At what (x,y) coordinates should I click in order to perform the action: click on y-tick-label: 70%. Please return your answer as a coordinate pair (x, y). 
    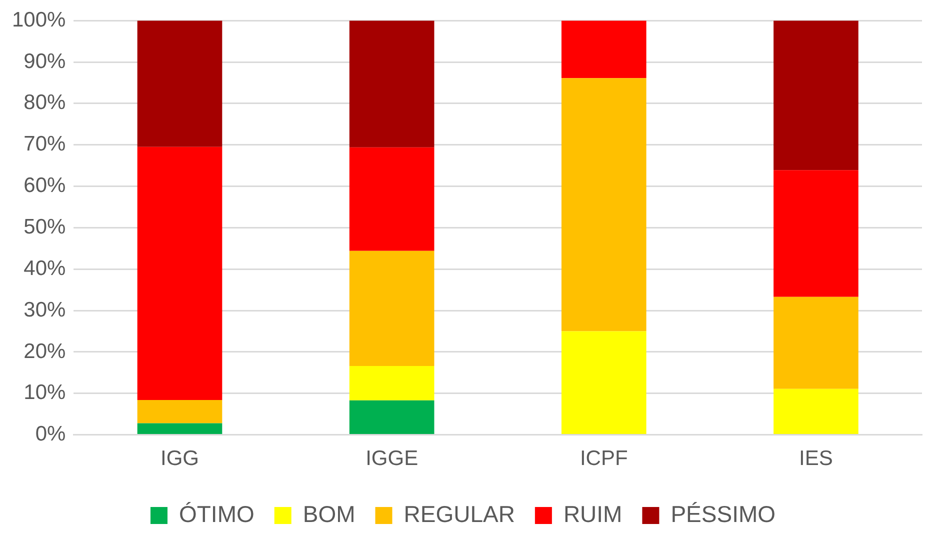
    Looking at the image, I should click on (45, 144).